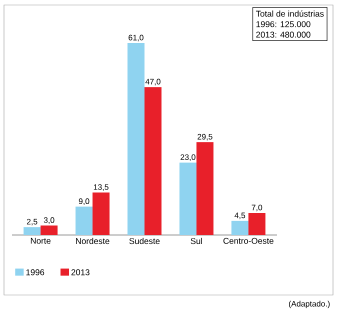 The width and height of the screenshot is (337, 319). What do you see at coordinates (283, 24) in the screenshot?
I see `text: 1996: 125.000` at bounding box center [283, 24].